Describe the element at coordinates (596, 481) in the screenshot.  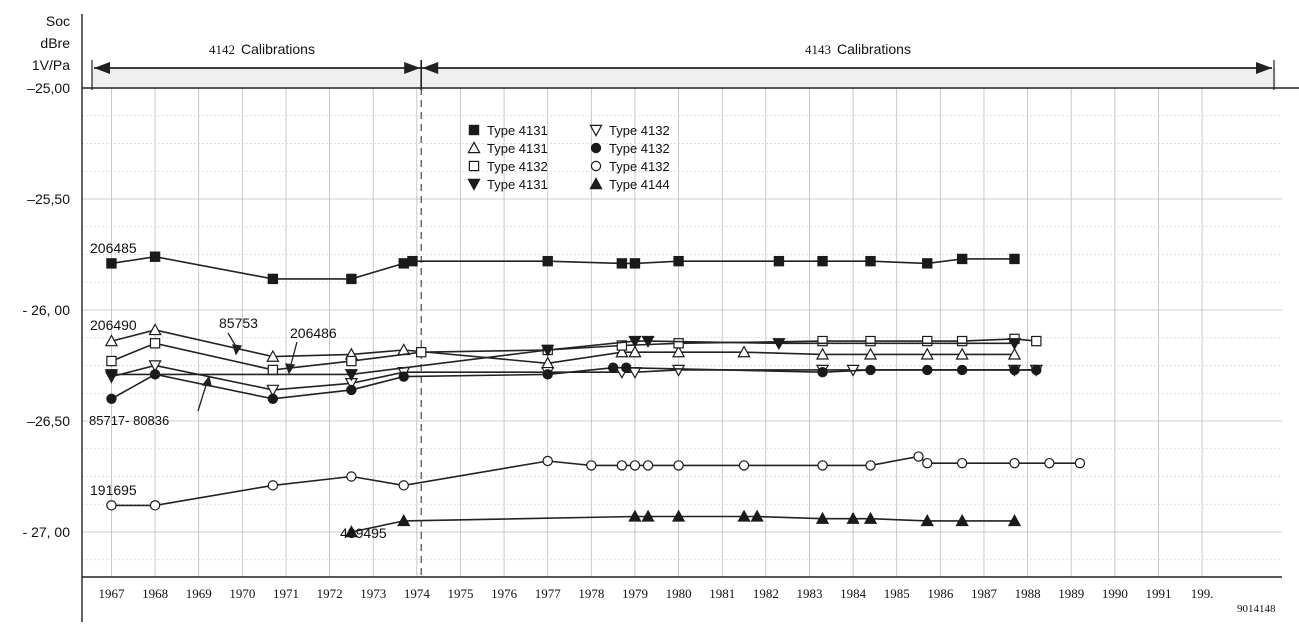
I see `series-circle-open` at that location.